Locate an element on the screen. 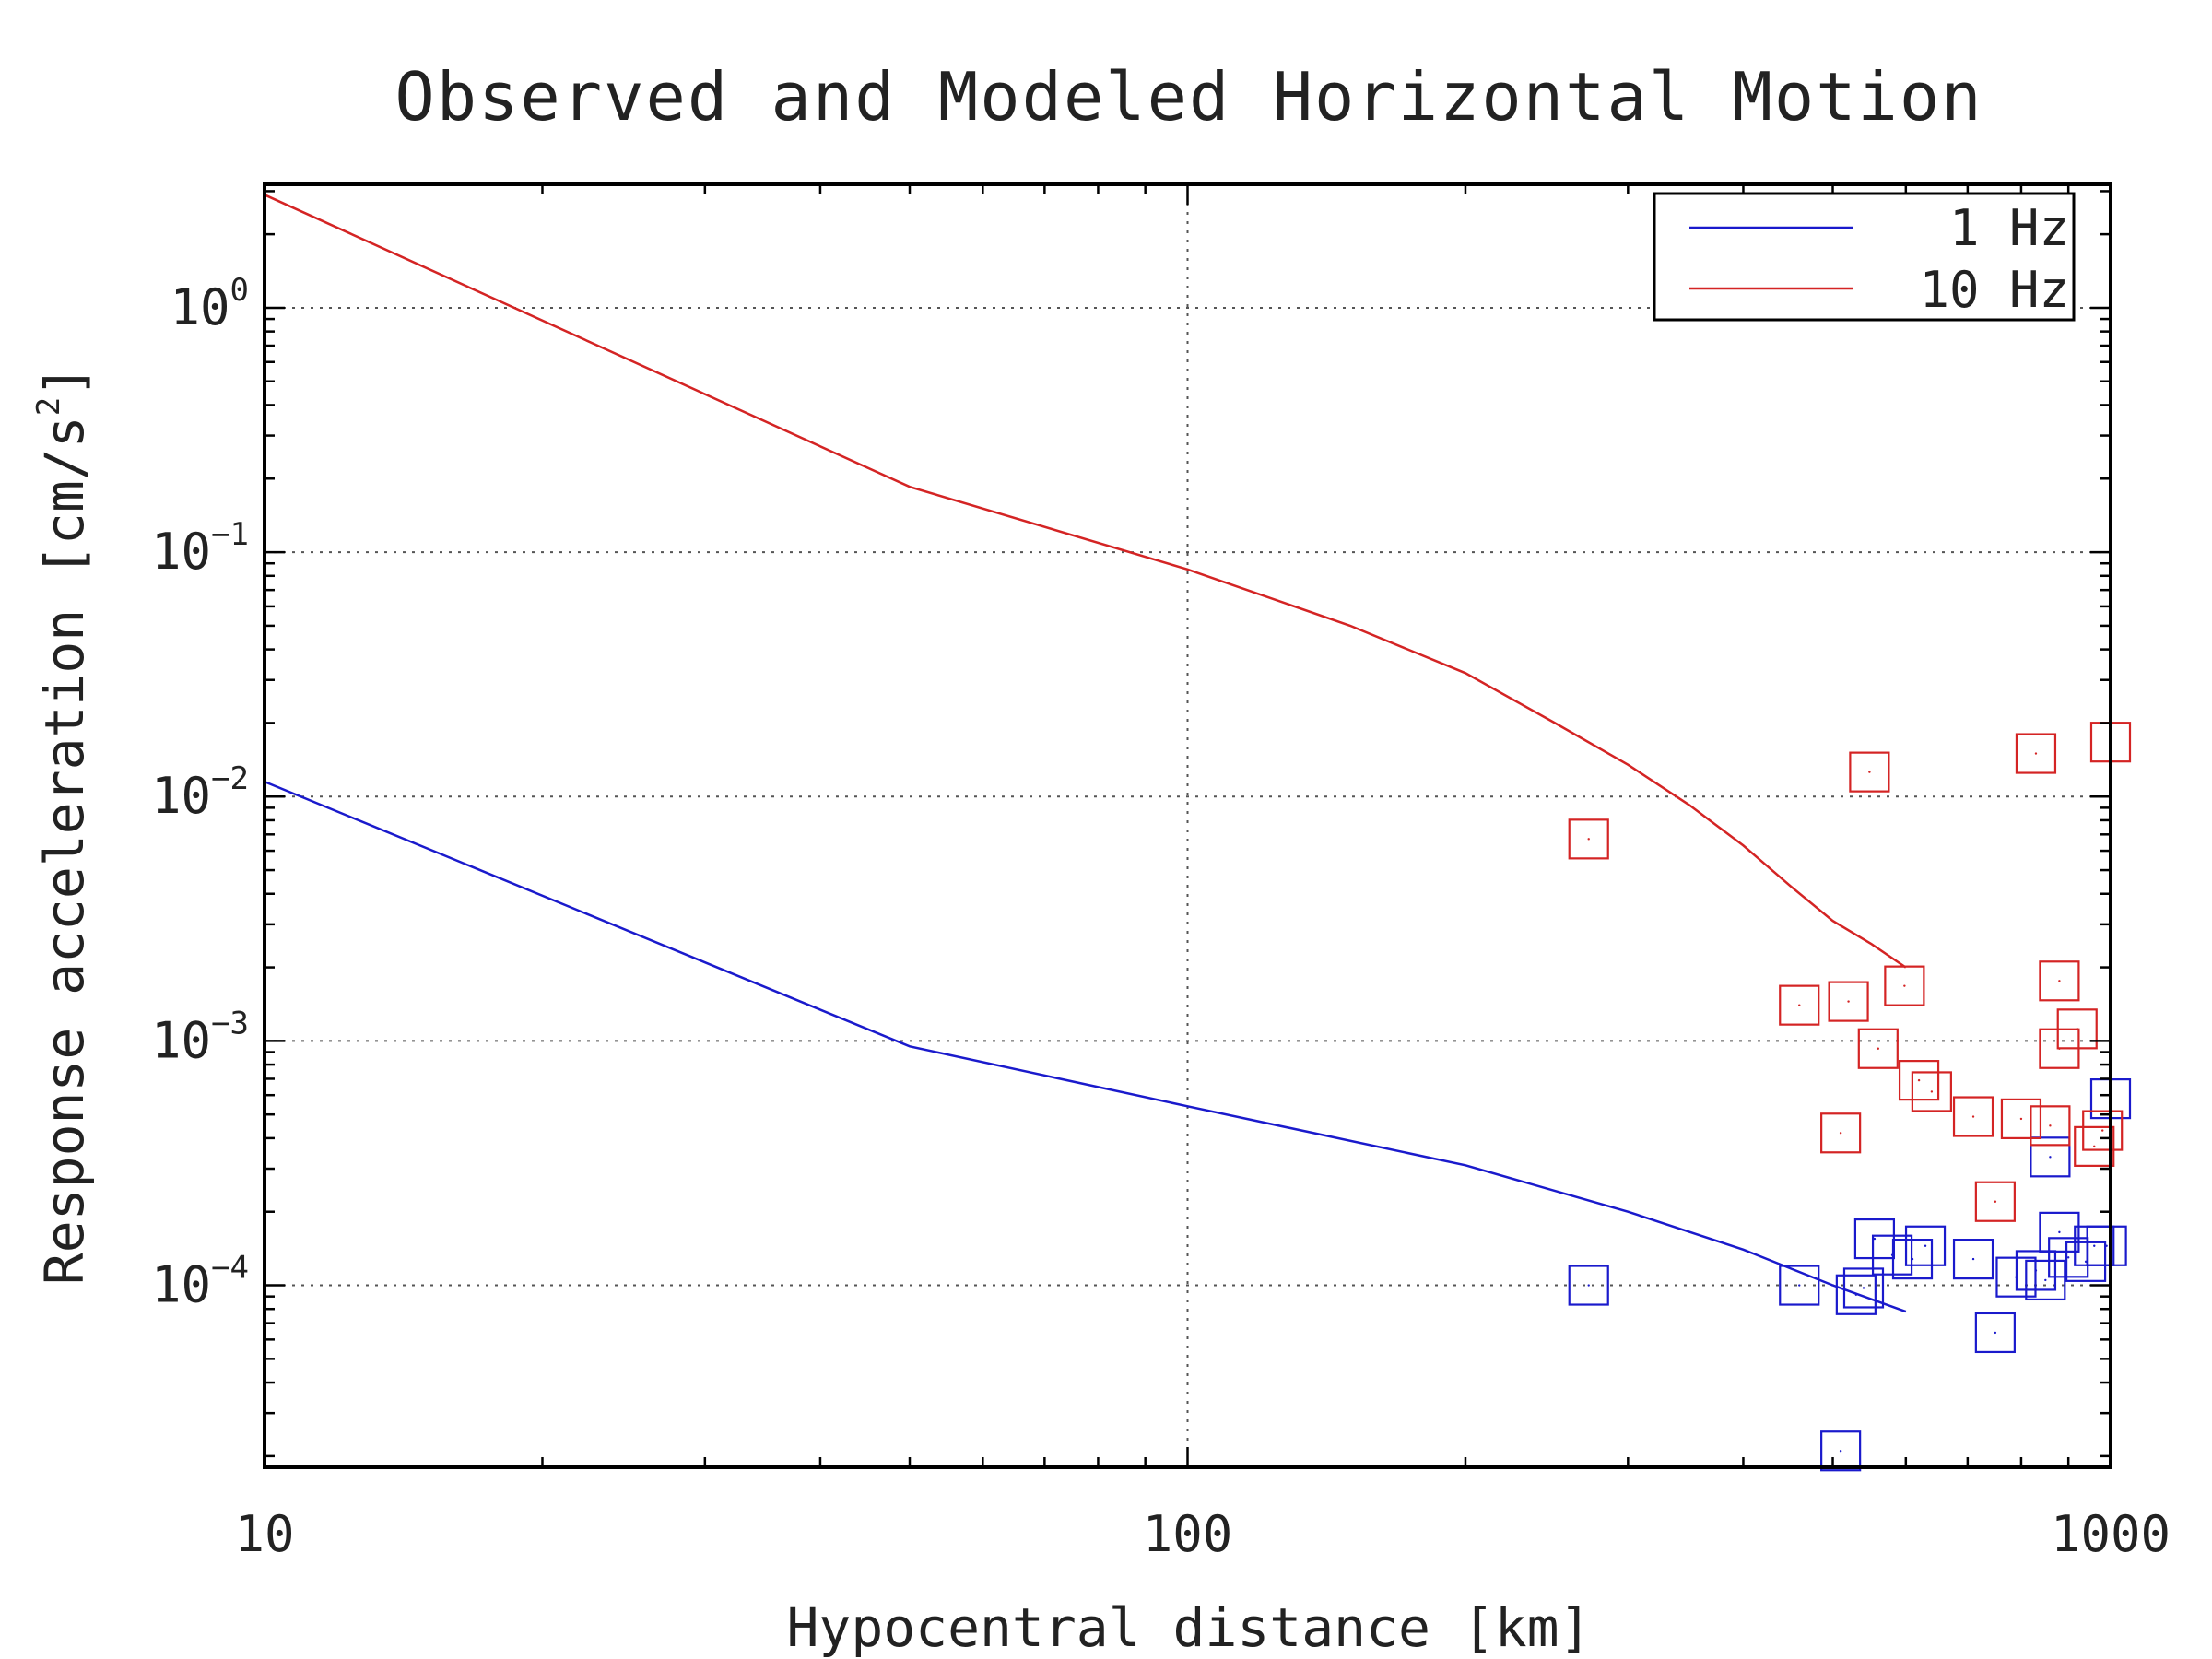  y-tick-label: 10⁻¹ is located at coordinates (200, 548).